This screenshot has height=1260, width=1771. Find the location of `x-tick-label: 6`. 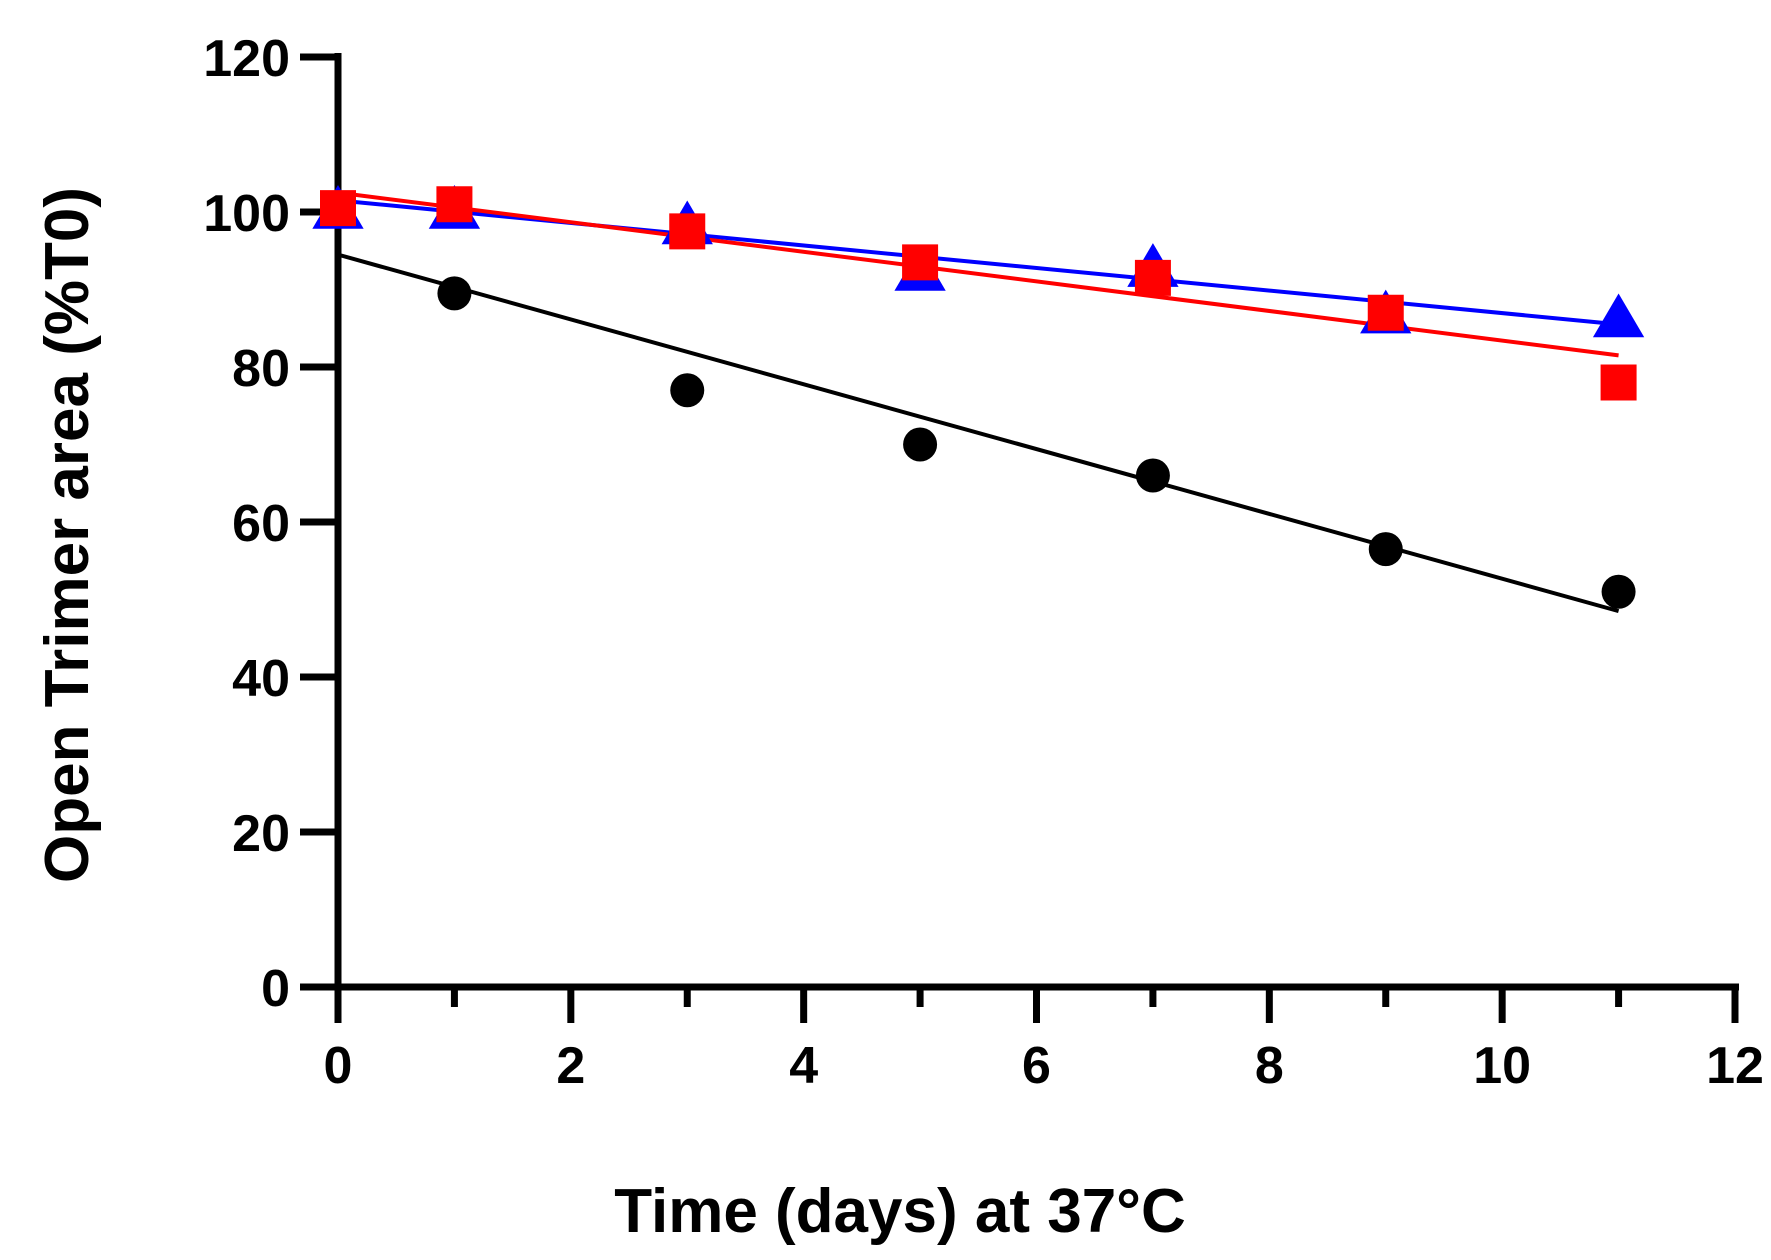

x-tick-label: 6 is located at coordinates (1036, 1066).